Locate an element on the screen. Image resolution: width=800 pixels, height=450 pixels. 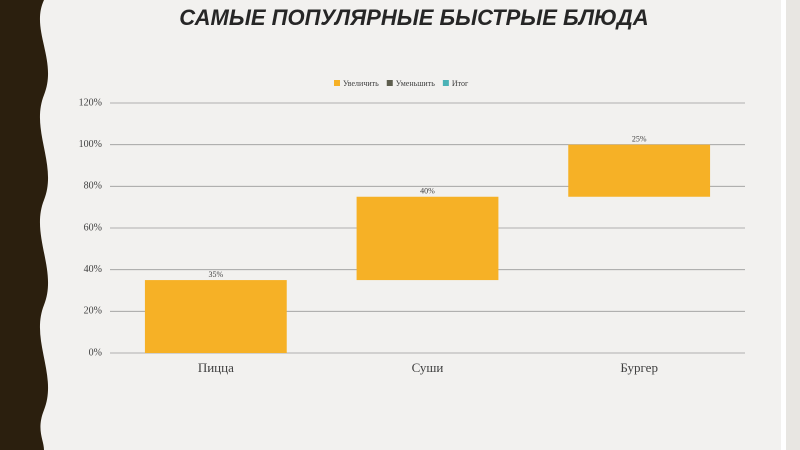
y-tick-label: 120% is located at coordinates (90, 102).